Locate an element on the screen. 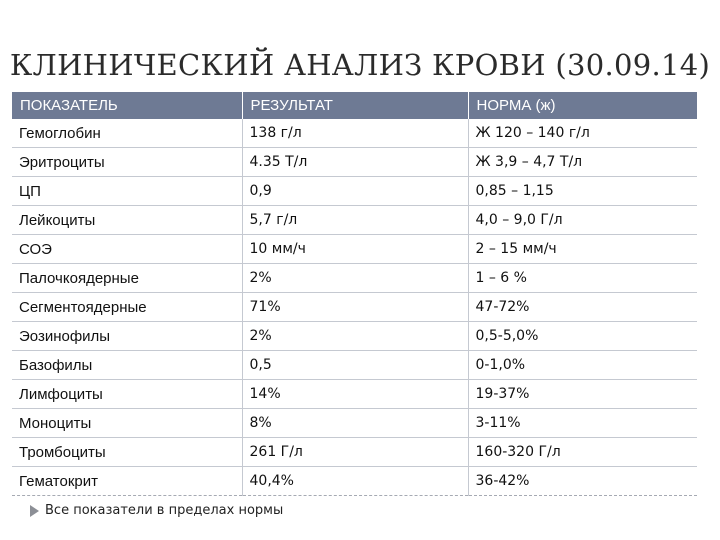 The width and height of the screenshot is (720, 540). result-value: 5,7 г/л is located at coordinates (355, 220).